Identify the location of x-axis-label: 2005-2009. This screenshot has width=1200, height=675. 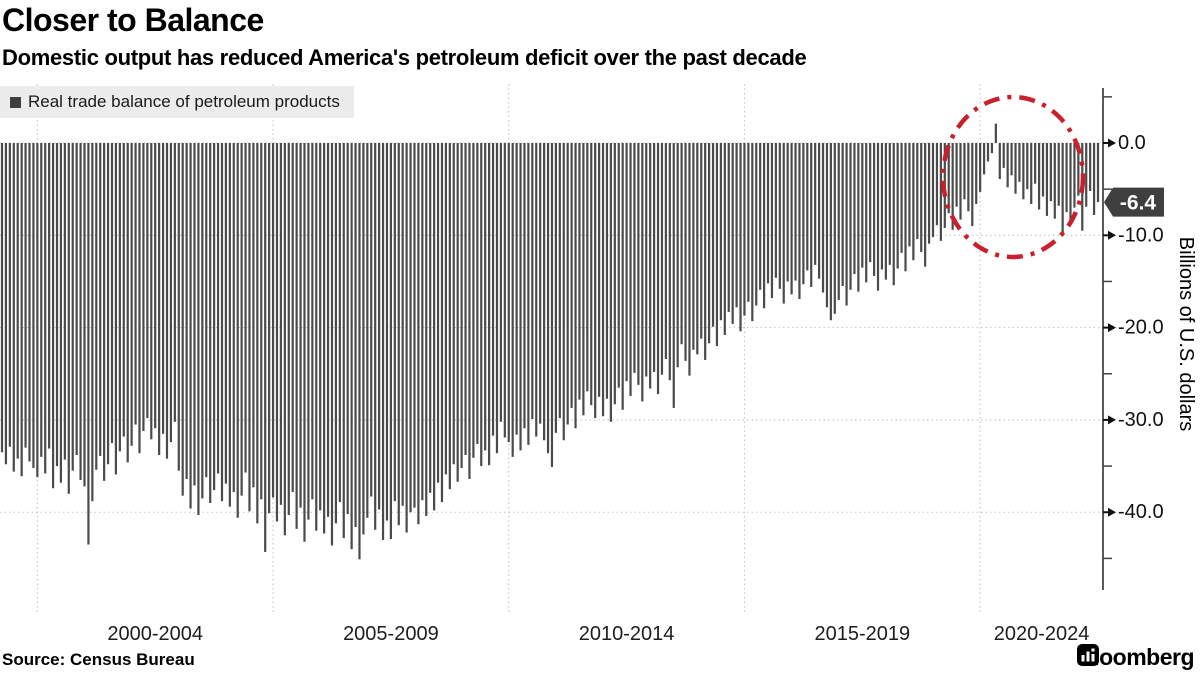
(391, 634).